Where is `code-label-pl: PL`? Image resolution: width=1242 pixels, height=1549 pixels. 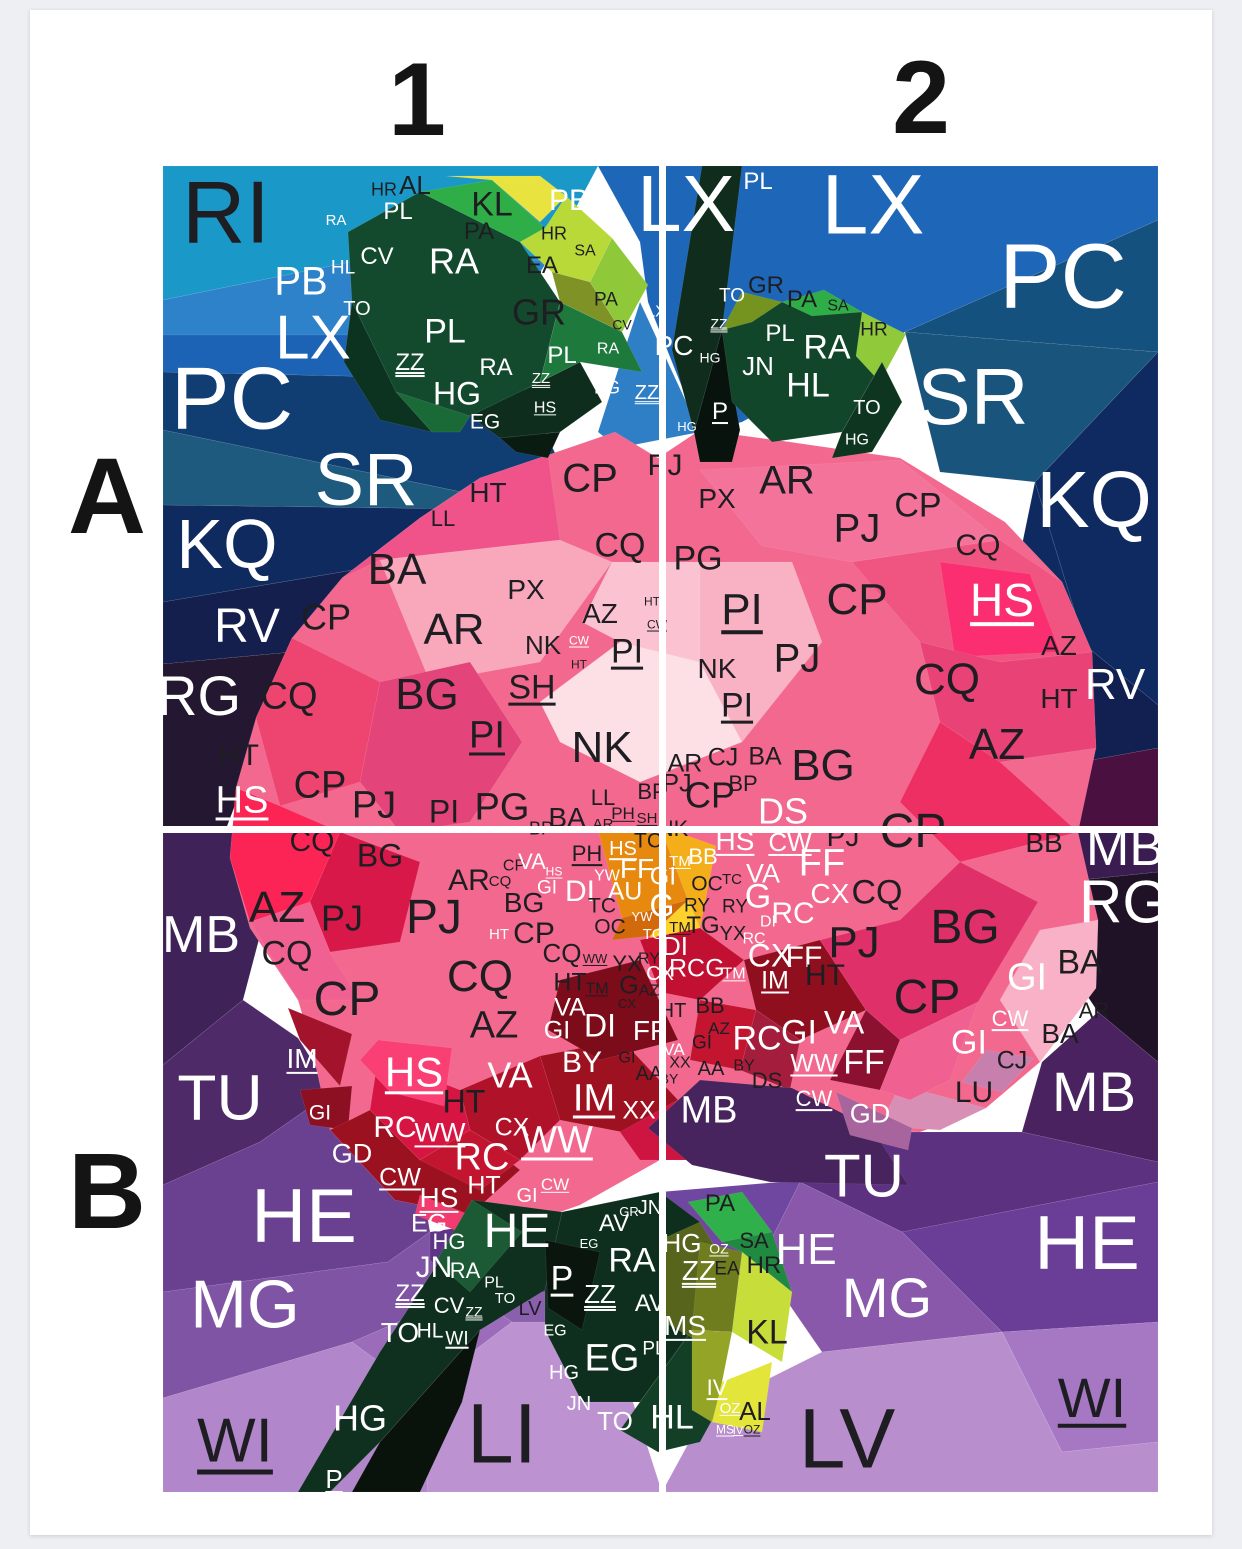
code-label-pl: PL is located at coordinates (562, 356).